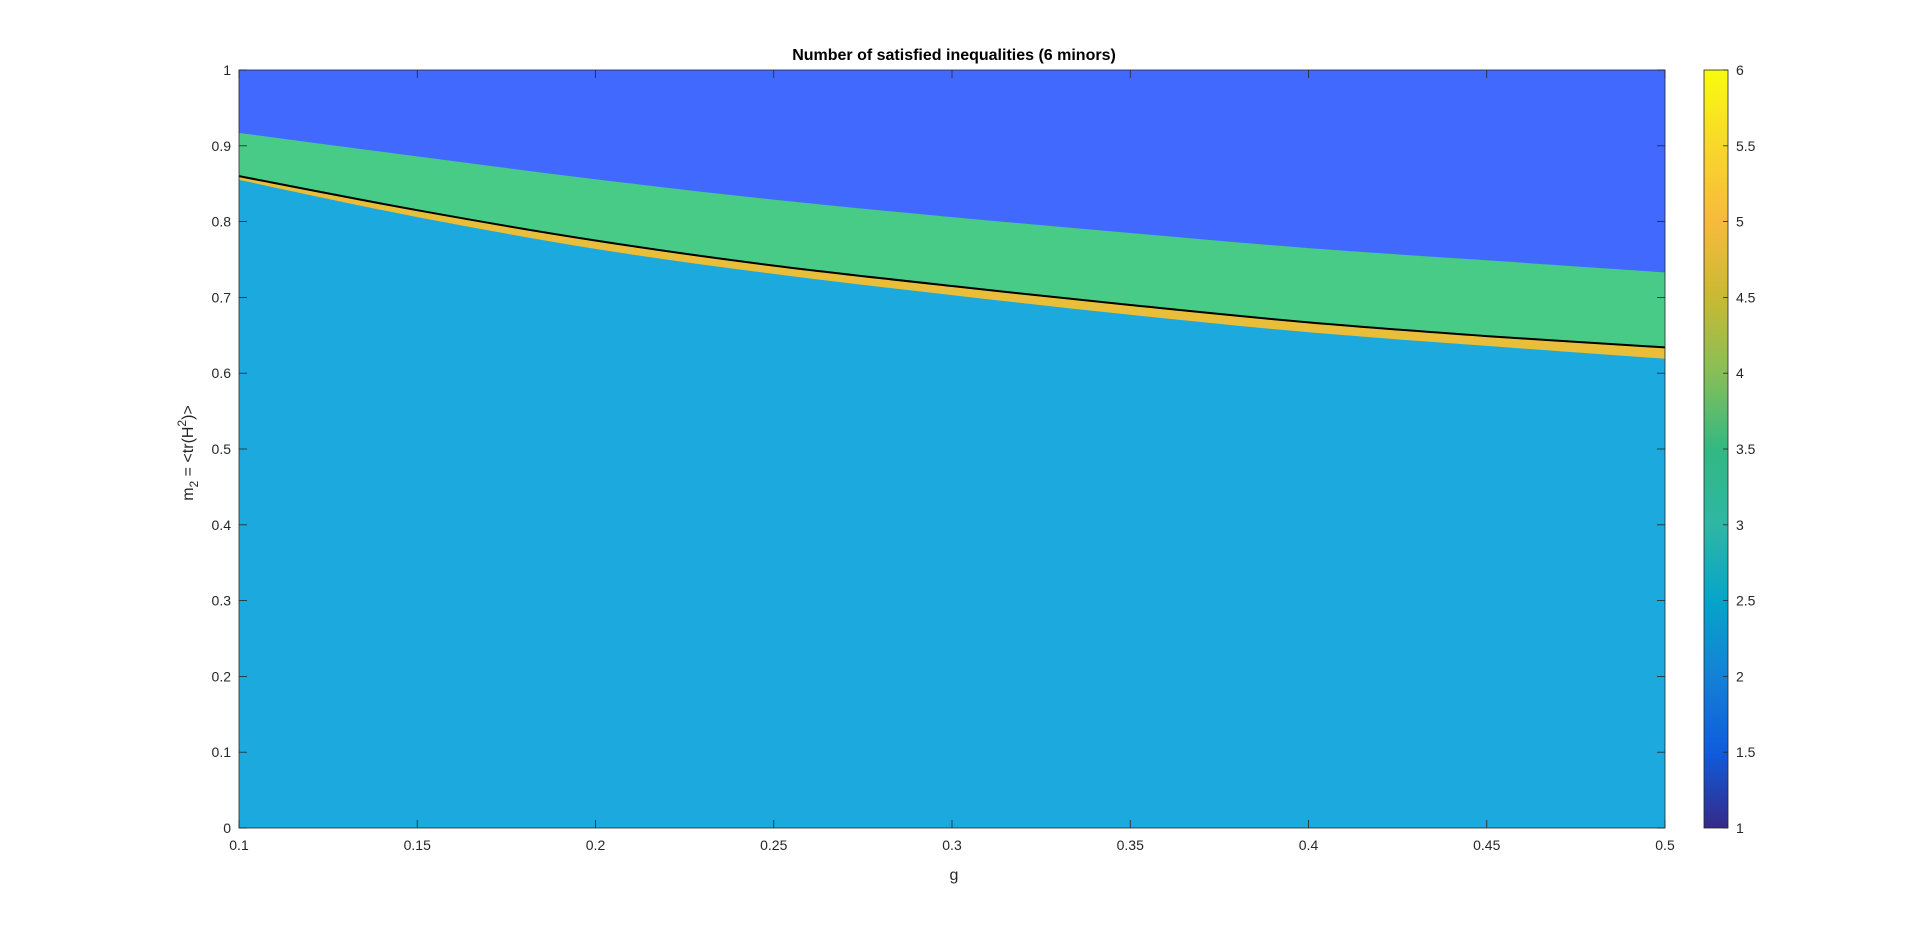 The width and height of the screenshot is (1920, 926). Describe the element at coordinates (222, 676) in the screenshot. I see `y-tick-label: 0.2` at that location.